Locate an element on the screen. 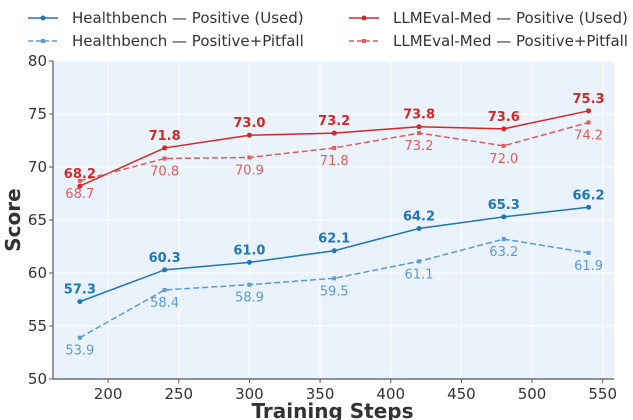  data-label: 72.0 is located at coordinates (503, 159).